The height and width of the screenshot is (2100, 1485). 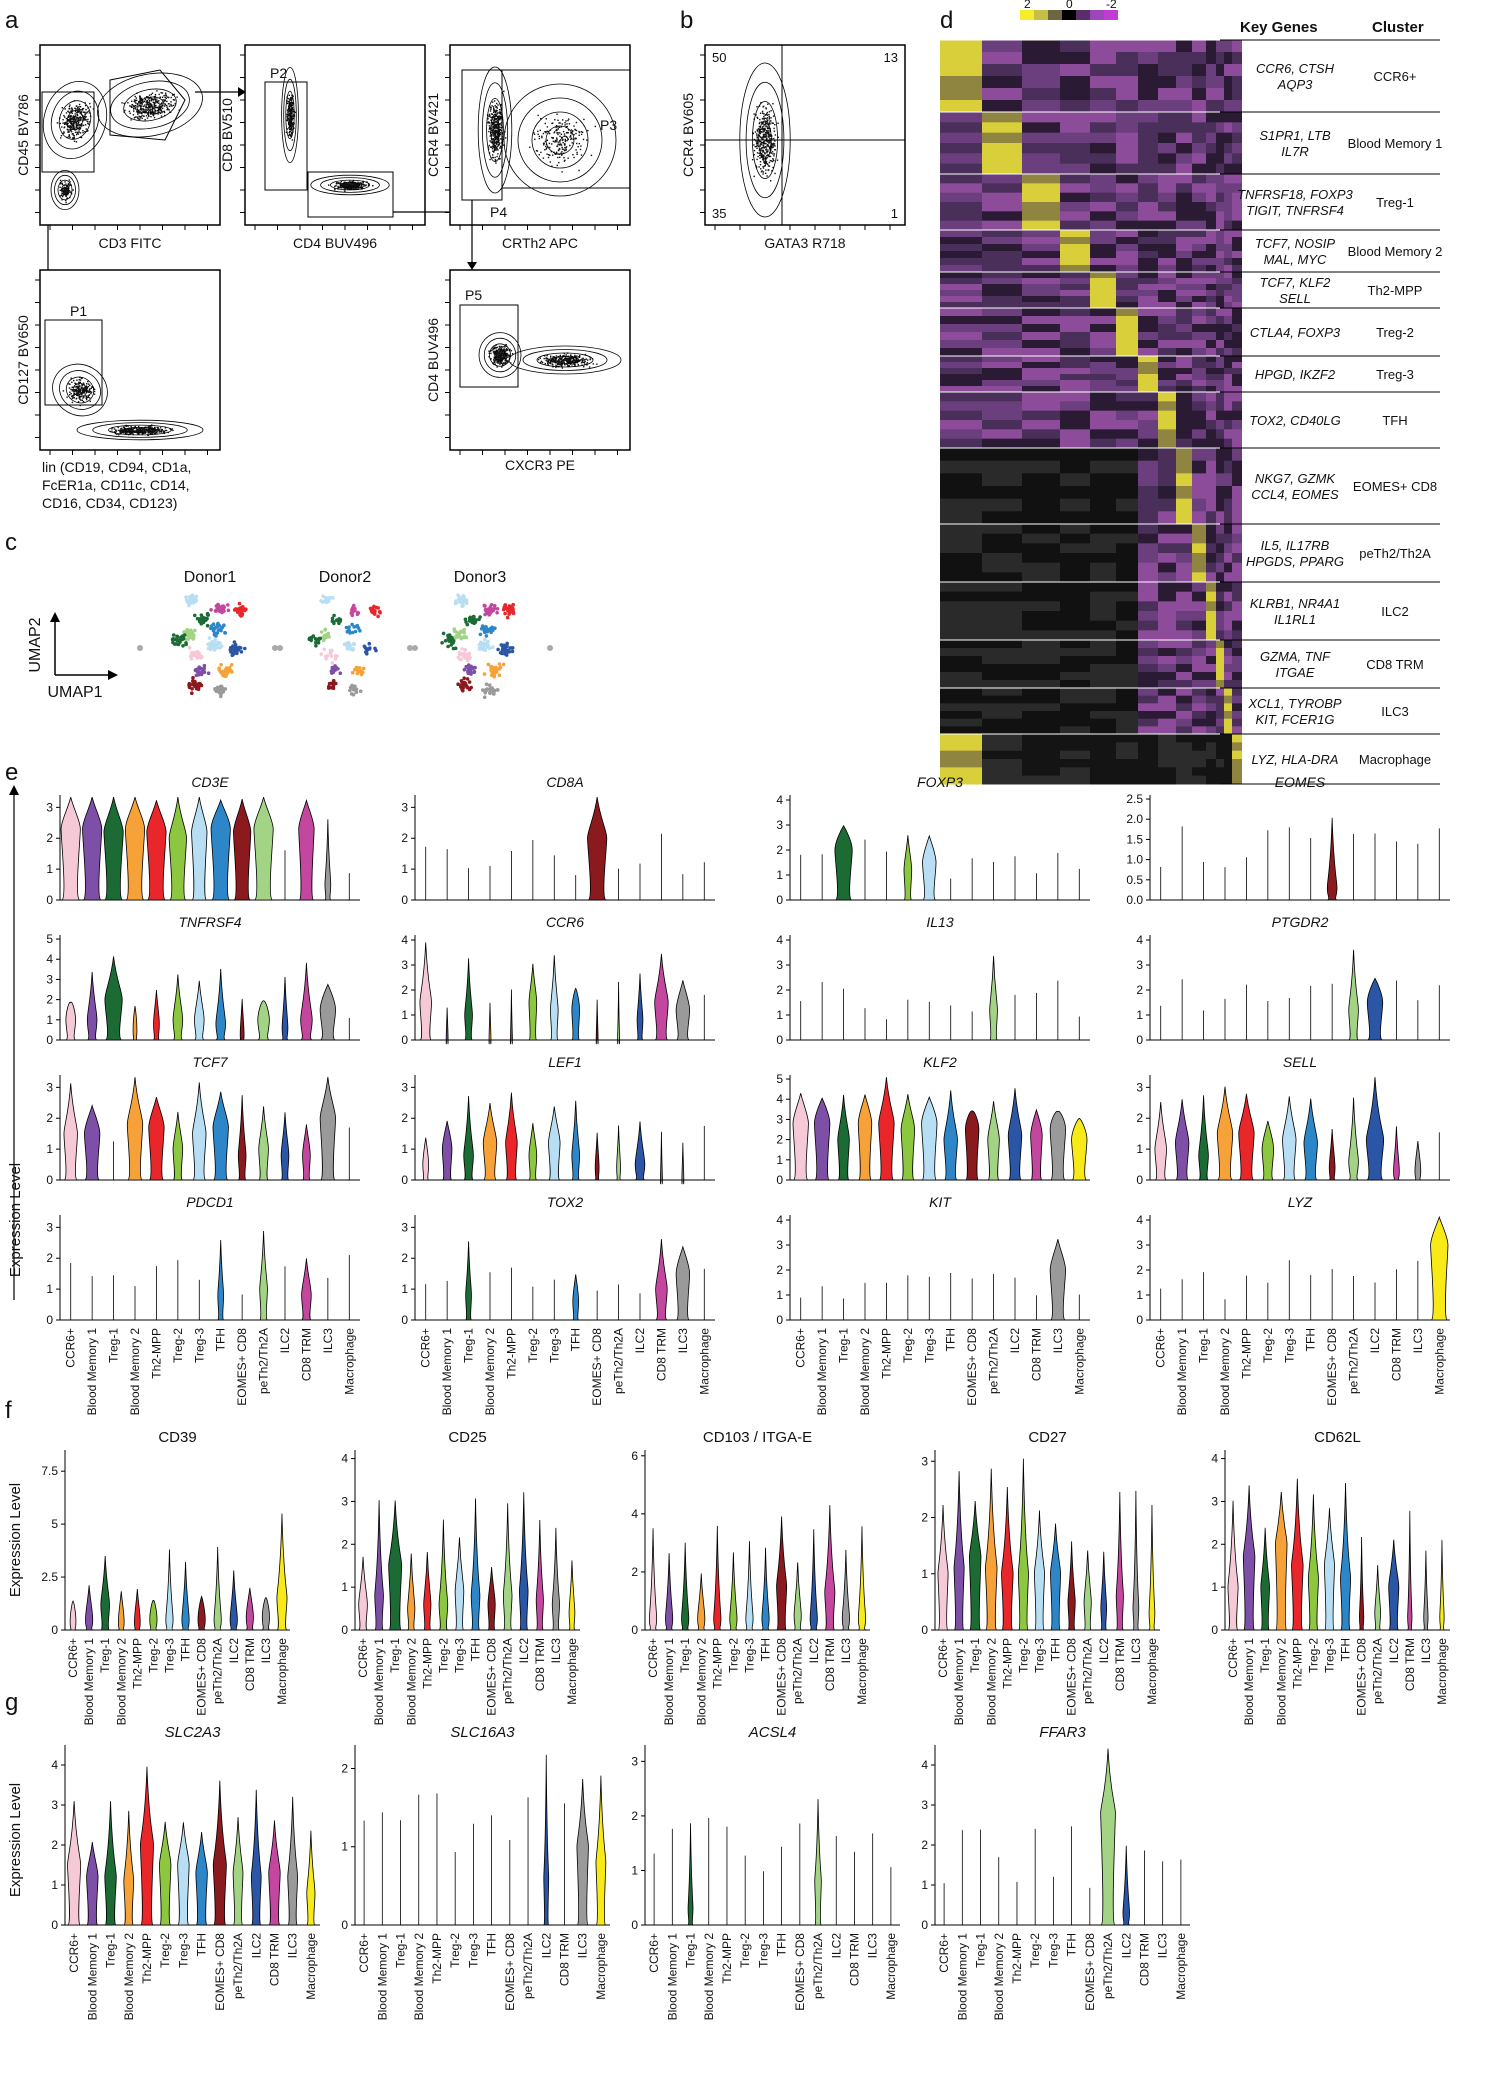 What do you see at coordinates (109, 503) in the screenshot?
I see `axis-label-line: CD16, CD34, CD123)` at bounding box center [109, 503].